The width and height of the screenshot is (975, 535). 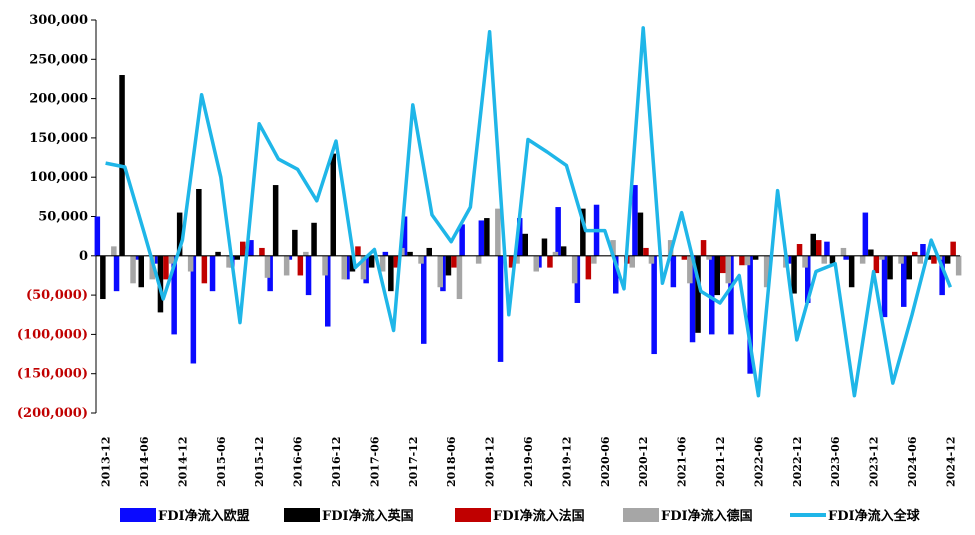 What do you see at coordinates (835, 461) in the screenshot?
I see `x-tick-label: 2023-06` at bounding box center [835, 461].